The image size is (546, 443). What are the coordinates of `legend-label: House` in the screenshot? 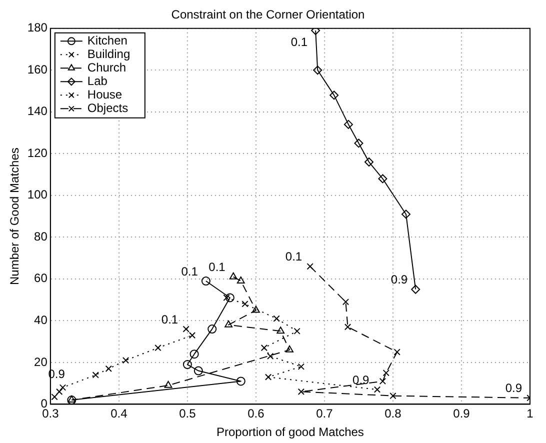 It's located at (104, 94).